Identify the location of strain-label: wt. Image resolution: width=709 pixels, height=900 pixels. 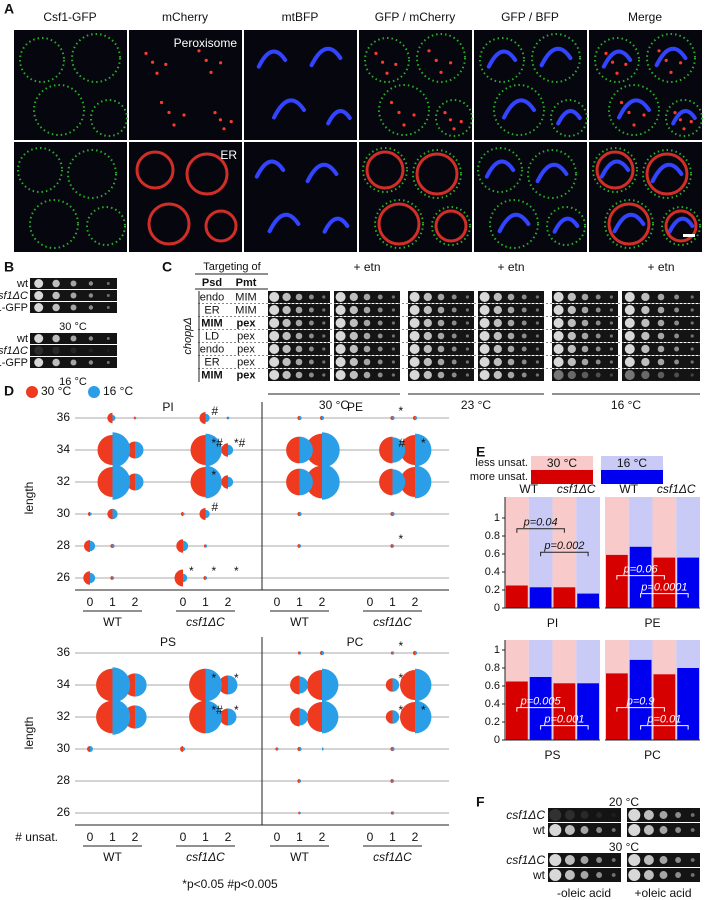
(539, 830).